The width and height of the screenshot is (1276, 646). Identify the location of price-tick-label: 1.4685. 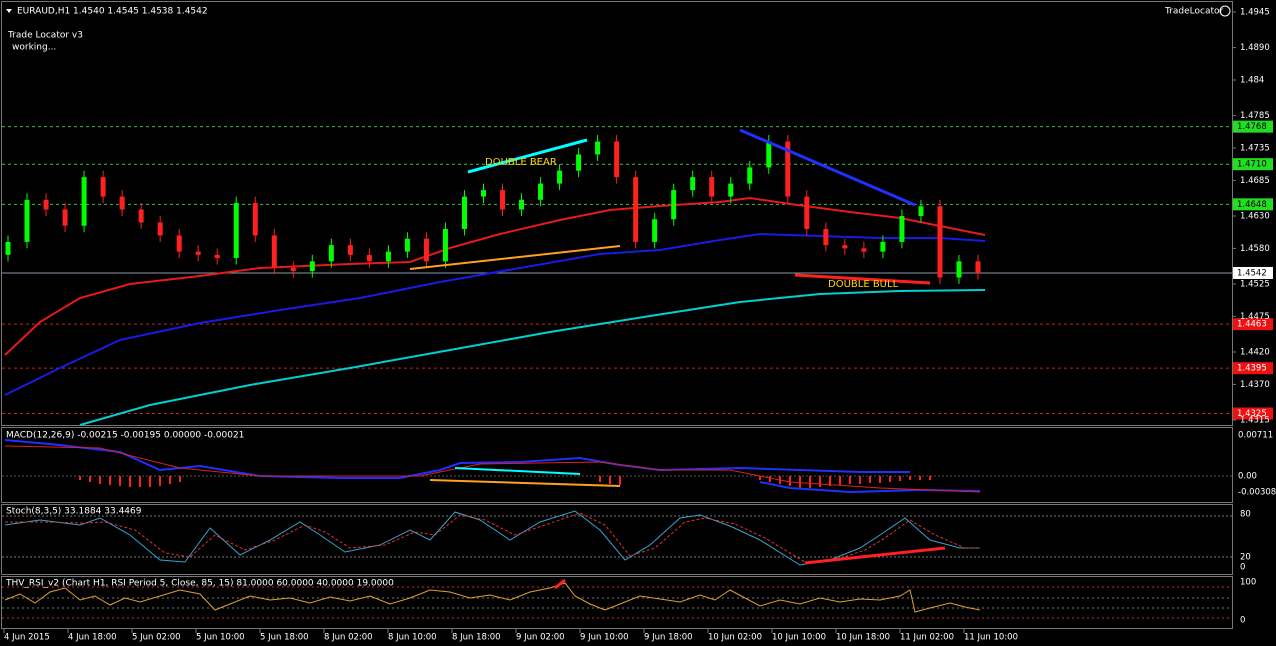
(1255, 181).